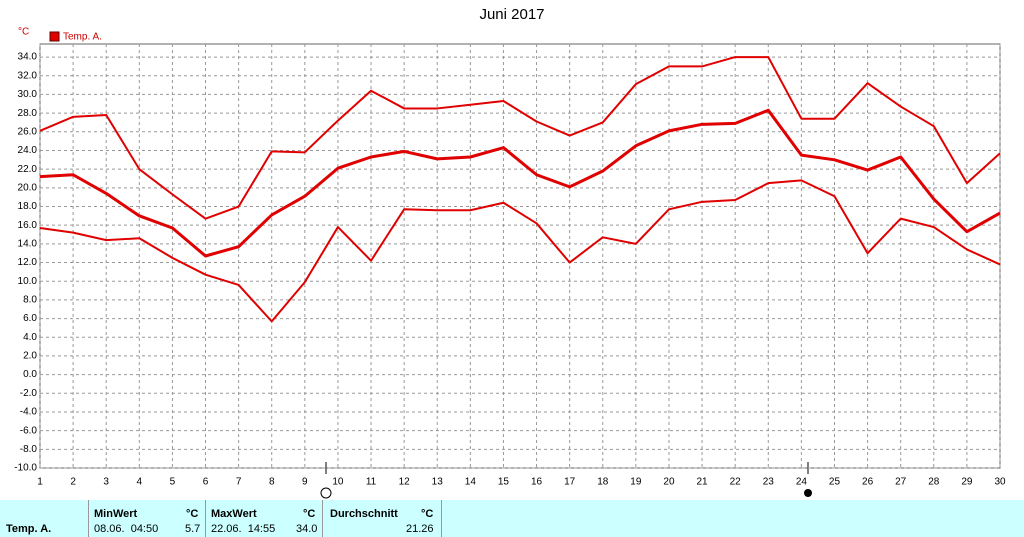  What do you see at coordinates (239, 482) in the screenshot?
I see `x-tick-label: 7` at bounding box center [239, 482].